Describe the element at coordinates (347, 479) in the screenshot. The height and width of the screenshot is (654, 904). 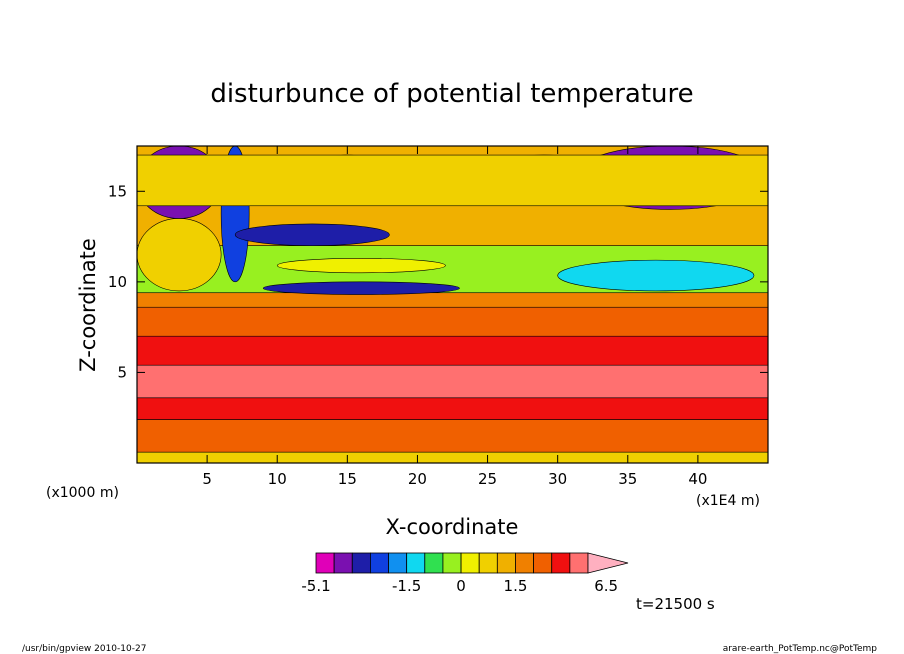
I see `x-tick-label: 15` at that location.